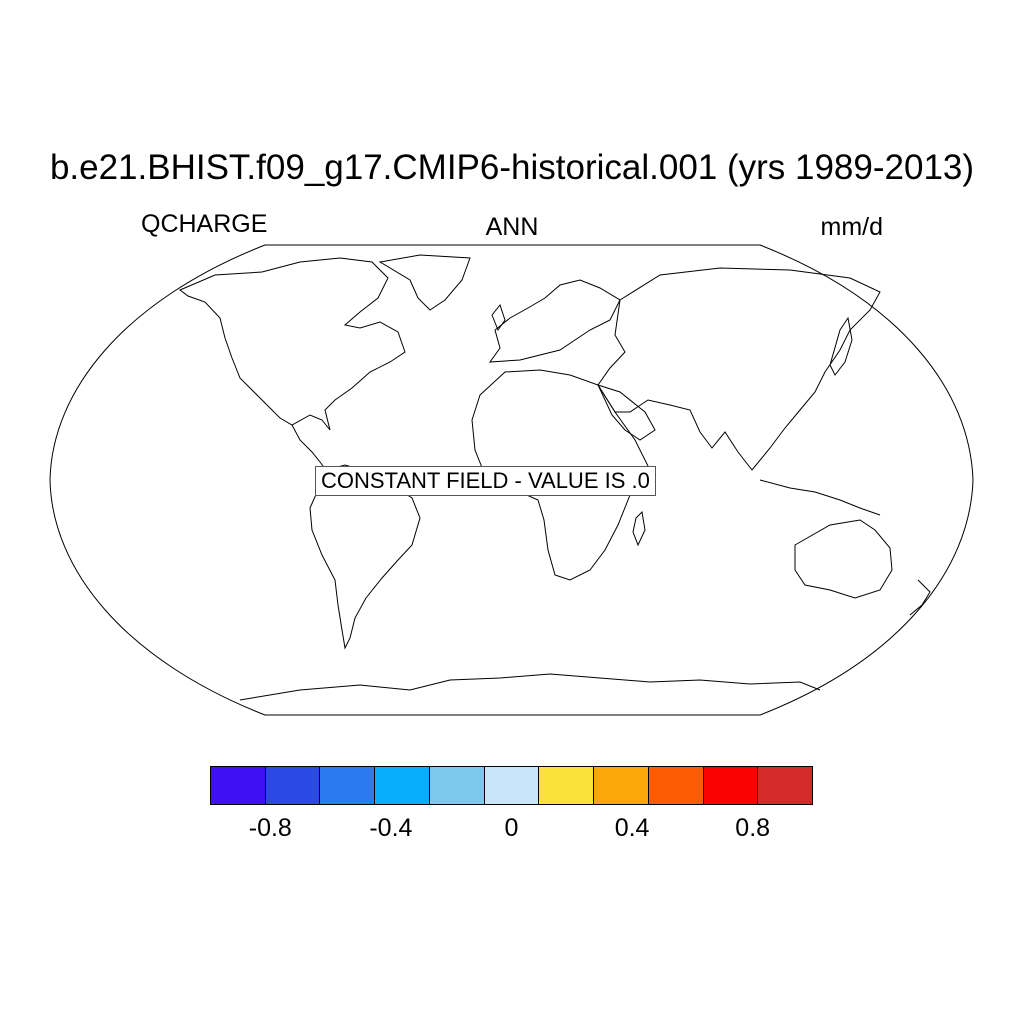 This screenshot has height=1024, width=1024. I want to click on constant-field-message: CONSTANT FIELD - VALUE IS .0, so click(485, 481).